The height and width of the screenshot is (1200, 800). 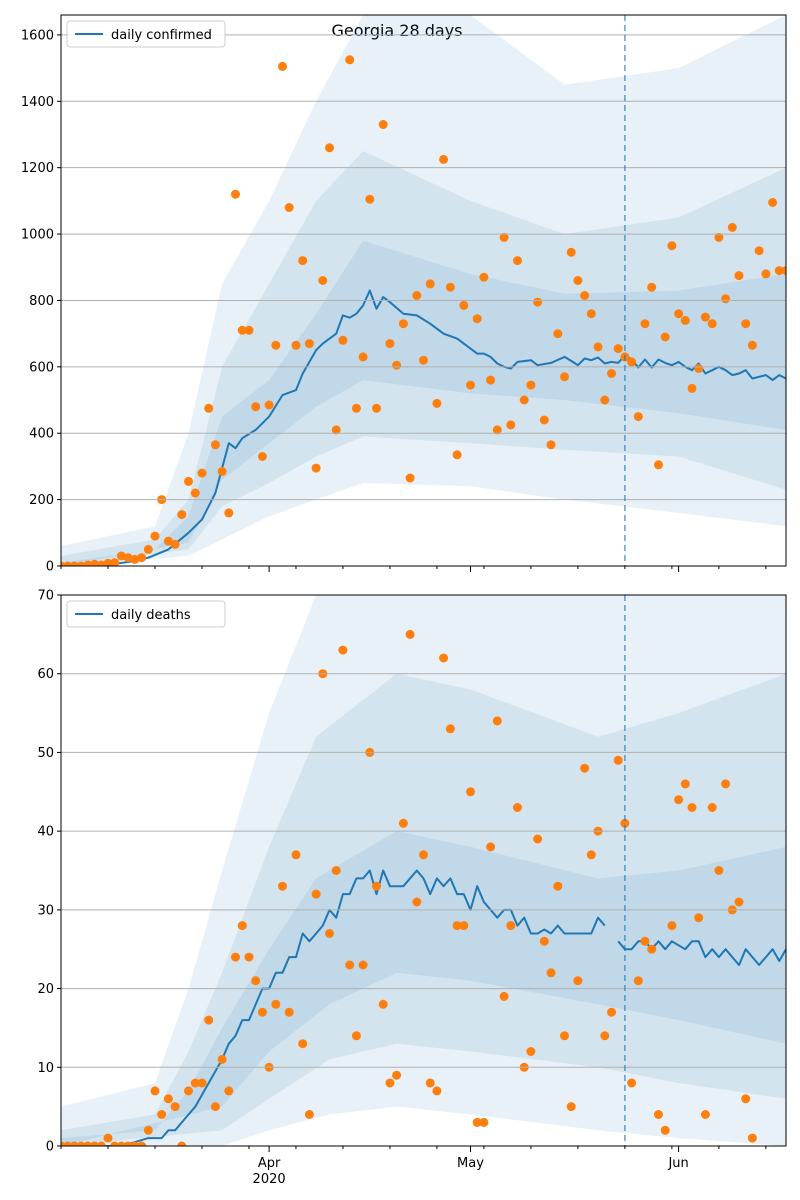 I want to click on y-tick-label: 1600, so click(x=37, y=35).